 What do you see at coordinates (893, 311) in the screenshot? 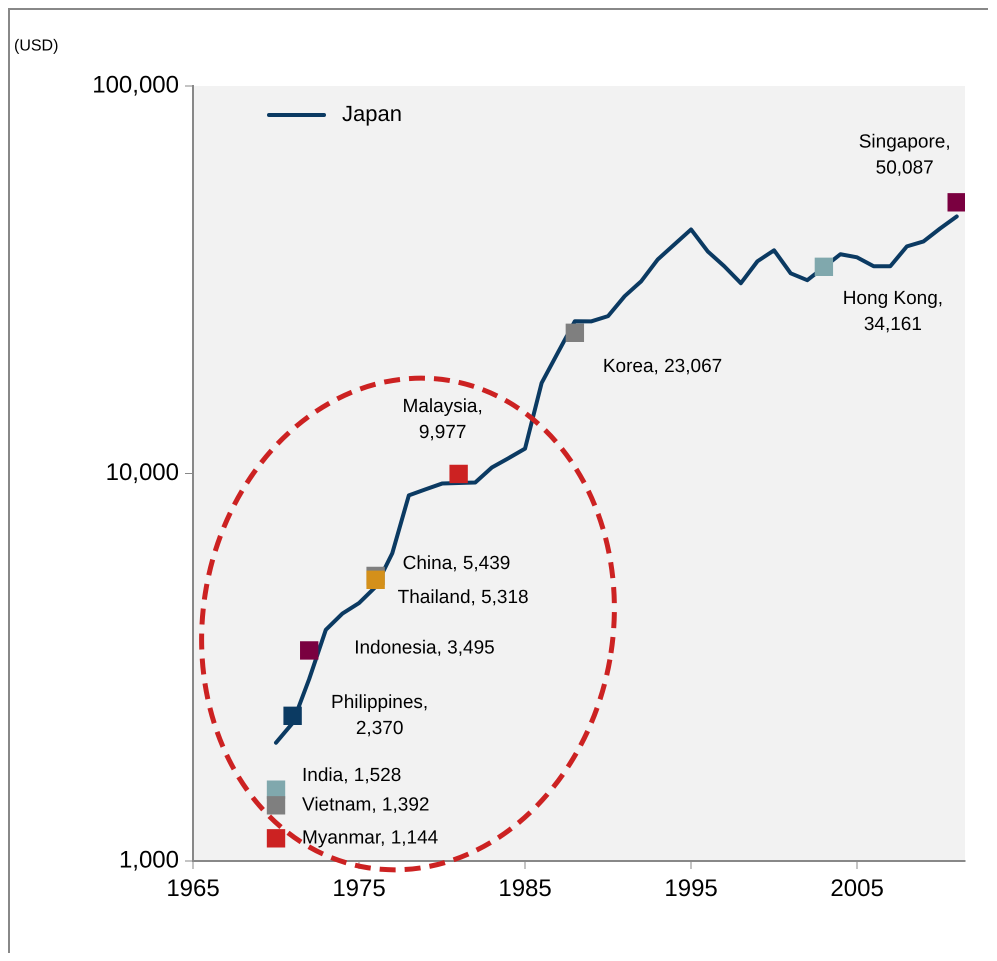
I see `annotation: Hong Kong, 34,161` at bounding box center [893, 311].